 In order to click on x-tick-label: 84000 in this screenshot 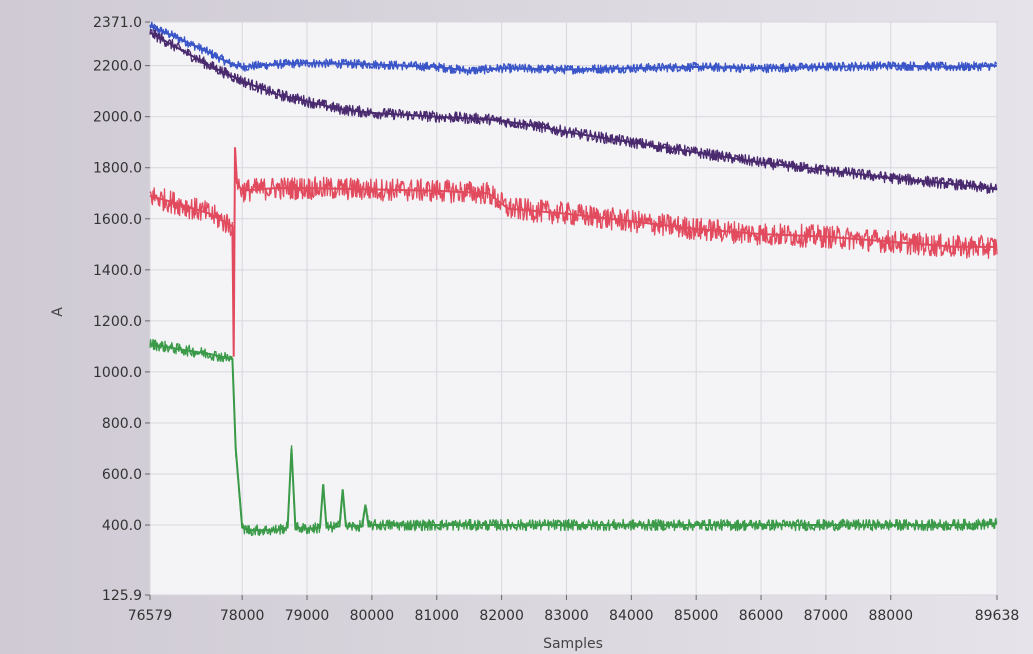, I will do `click(631, 616)`.